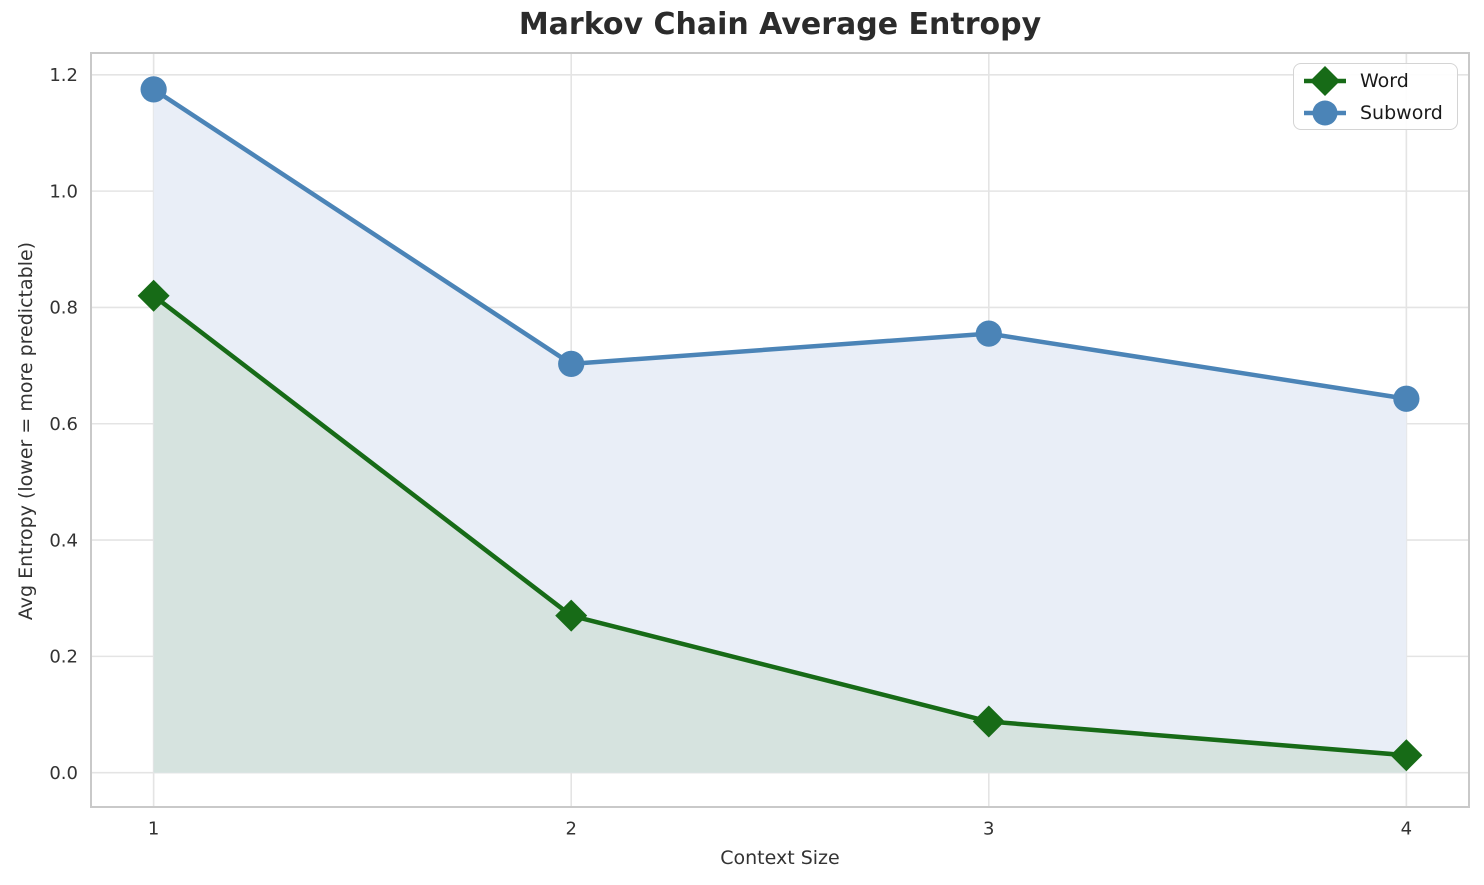 The image size is (1484, 885). What do you see at coordinates (63, 540) in the screenshot?
I see `y-tick-label: 0.4` at bounding box center [63, 540].